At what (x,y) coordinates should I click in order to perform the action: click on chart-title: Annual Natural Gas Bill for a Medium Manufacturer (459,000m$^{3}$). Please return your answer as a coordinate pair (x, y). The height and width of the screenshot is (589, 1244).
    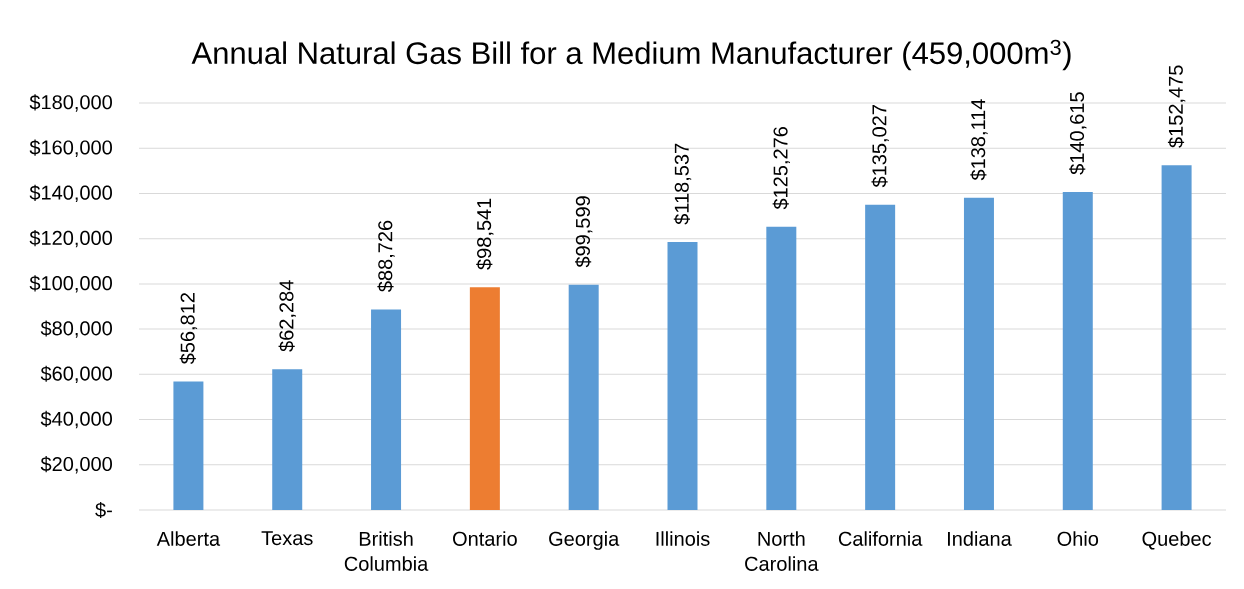
    Looking at the image, I should click on (631, 55).